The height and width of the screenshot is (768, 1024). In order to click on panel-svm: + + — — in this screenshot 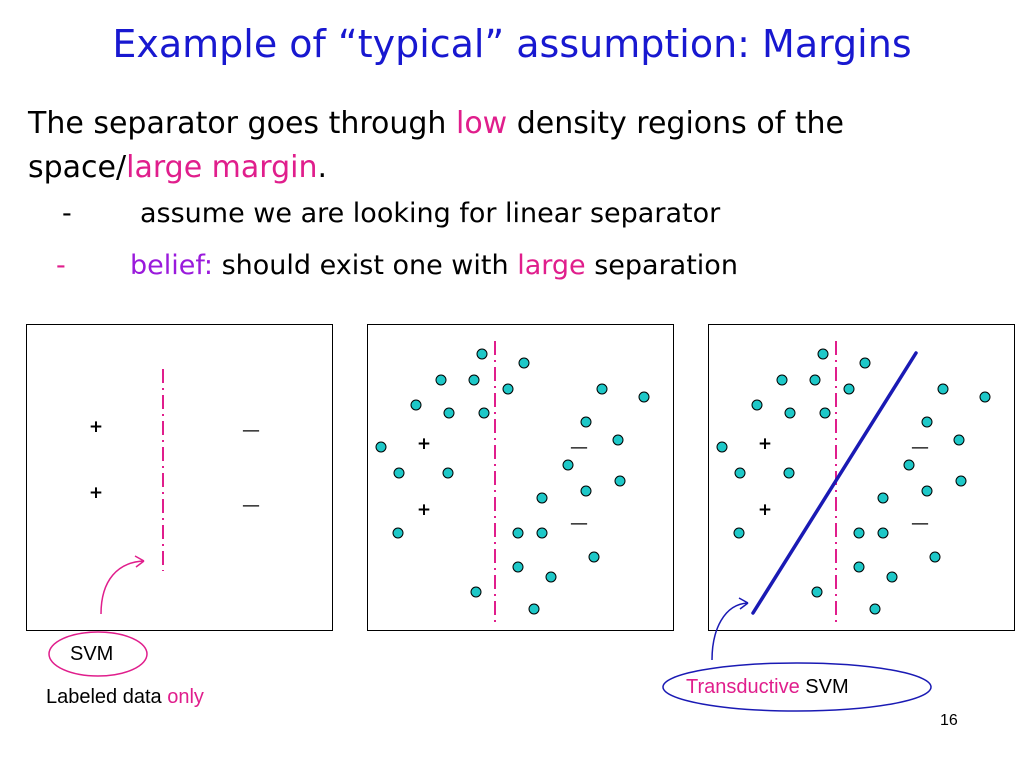, I will do `click(179, 477)`.